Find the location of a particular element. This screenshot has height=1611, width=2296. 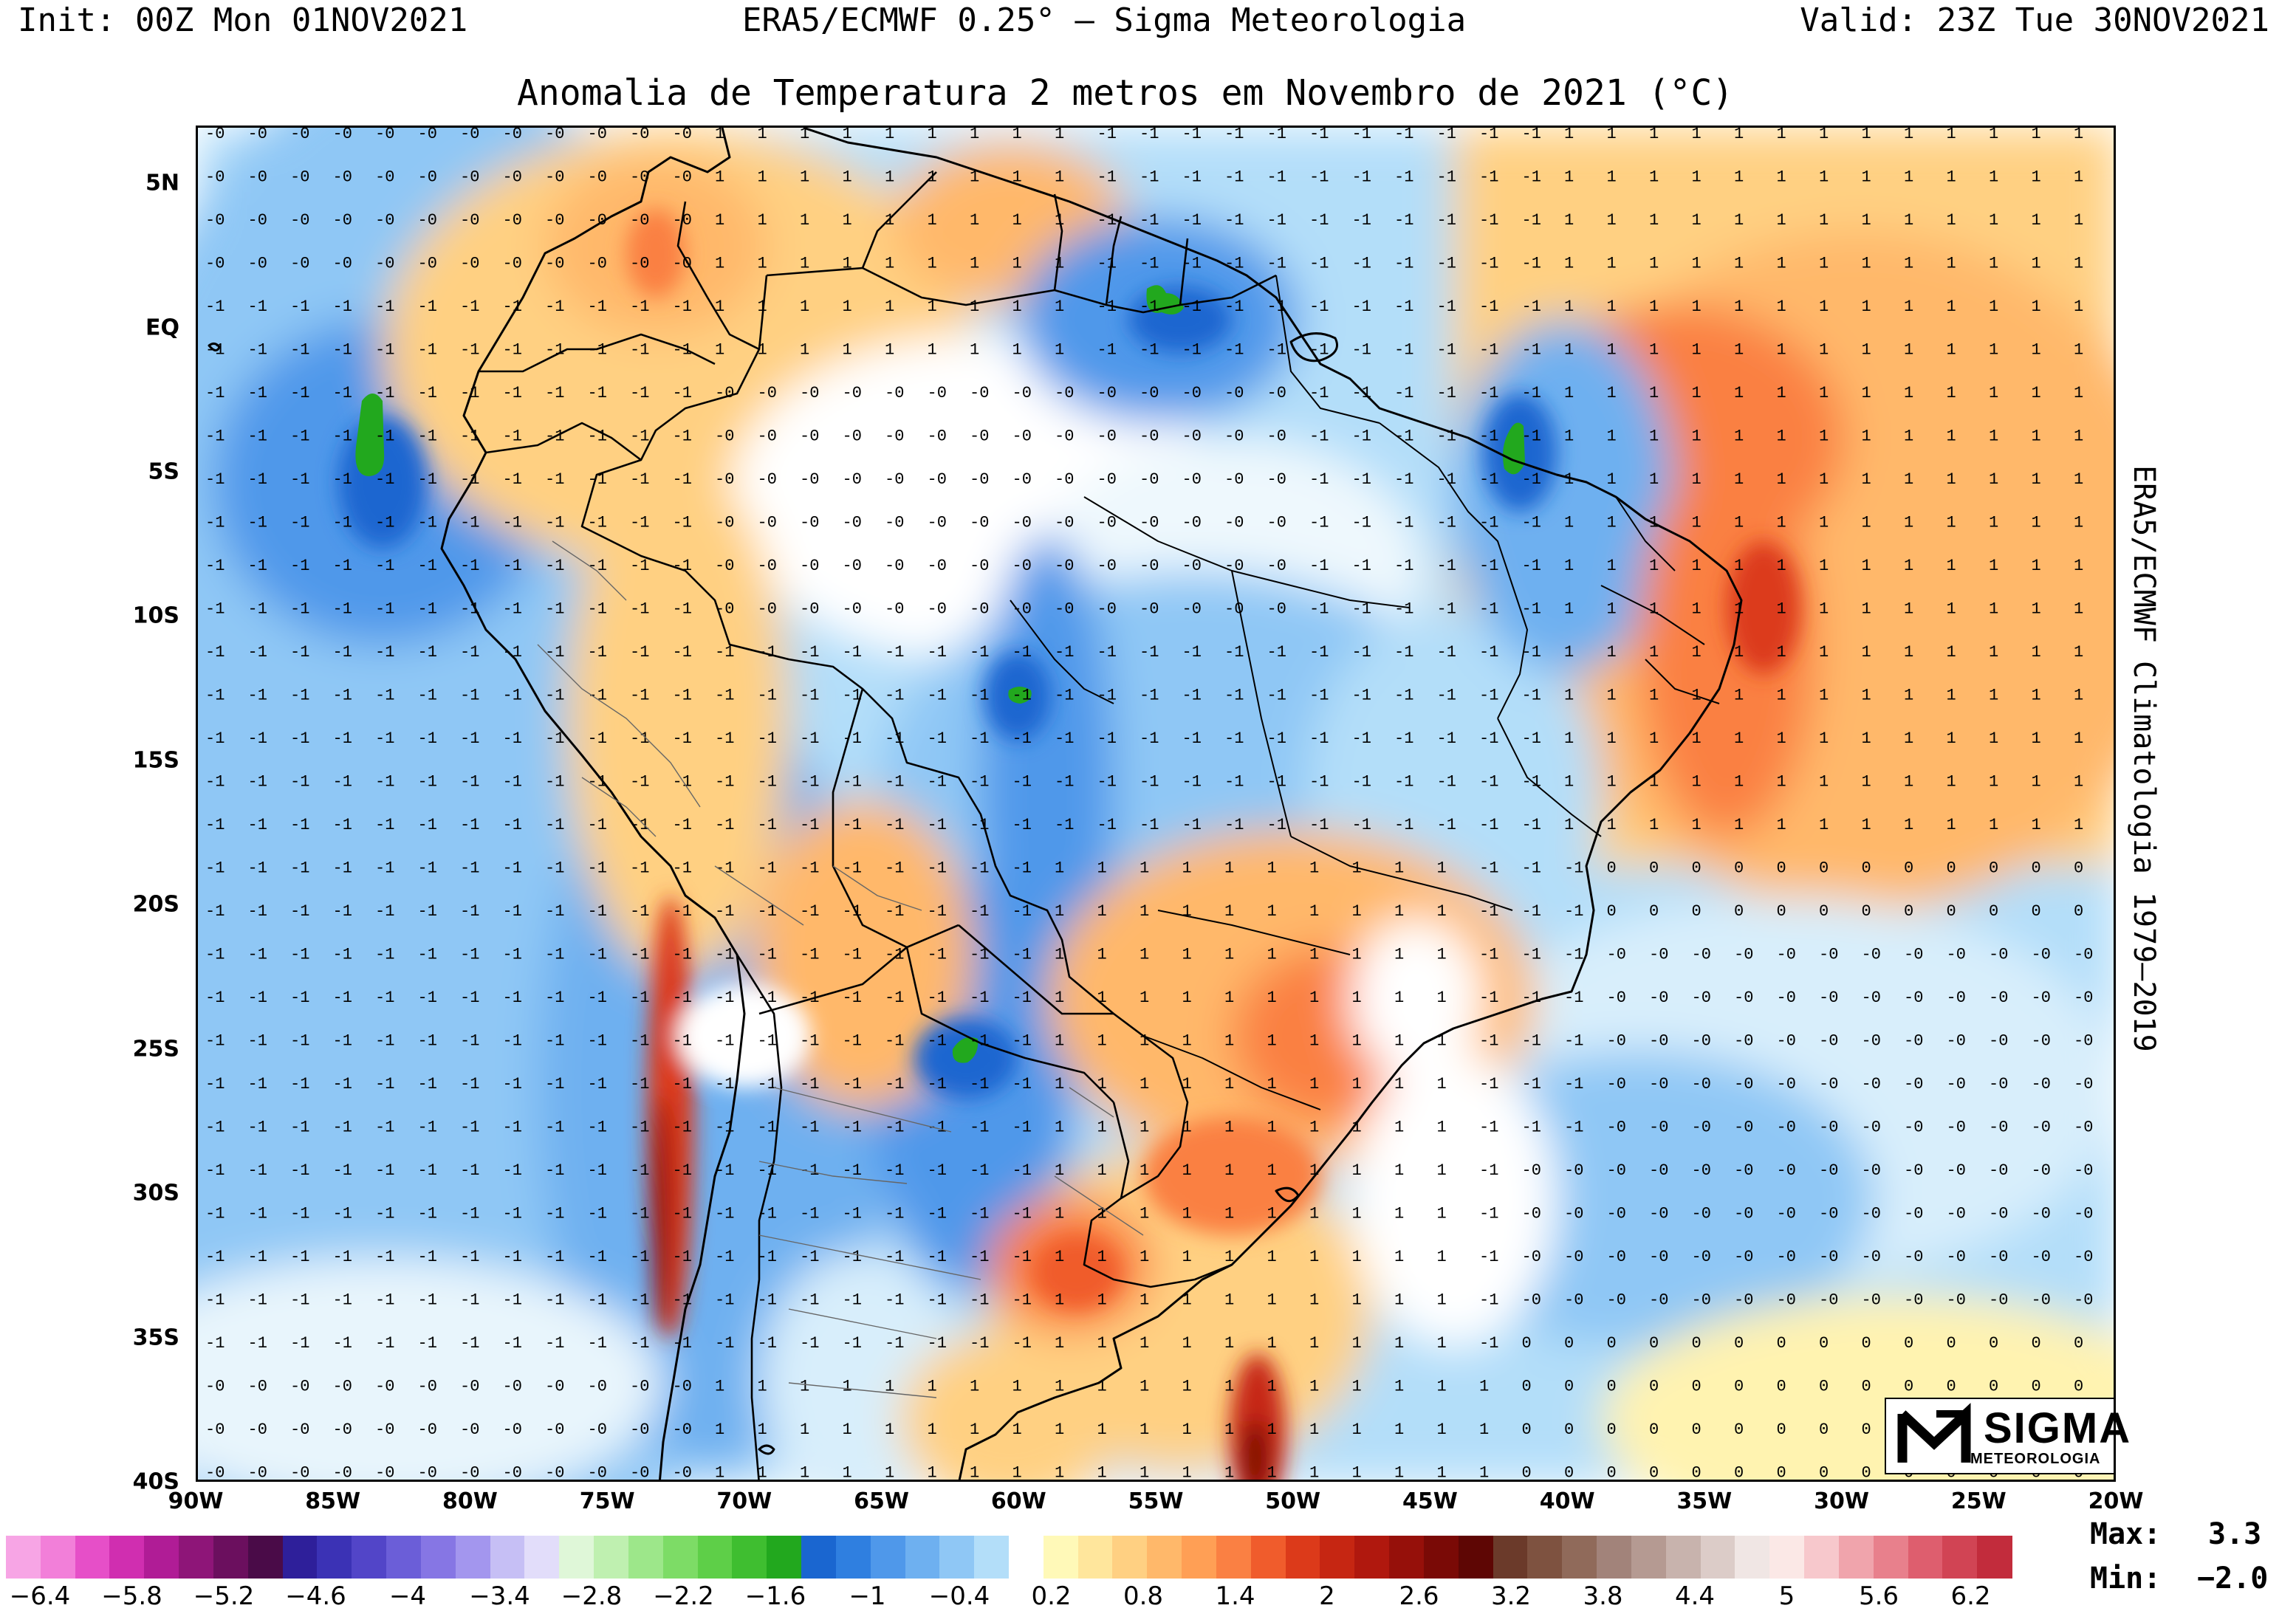

colorbar-cell is located at coordinates (1234, 1558).